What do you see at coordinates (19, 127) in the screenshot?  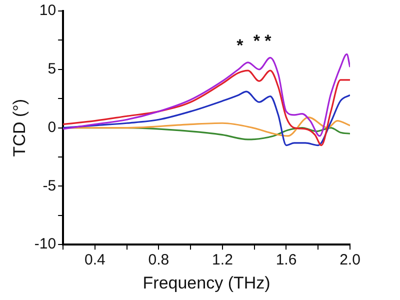 I see `y-axis-title: TCD (°)` at bounding box center [19, 127].